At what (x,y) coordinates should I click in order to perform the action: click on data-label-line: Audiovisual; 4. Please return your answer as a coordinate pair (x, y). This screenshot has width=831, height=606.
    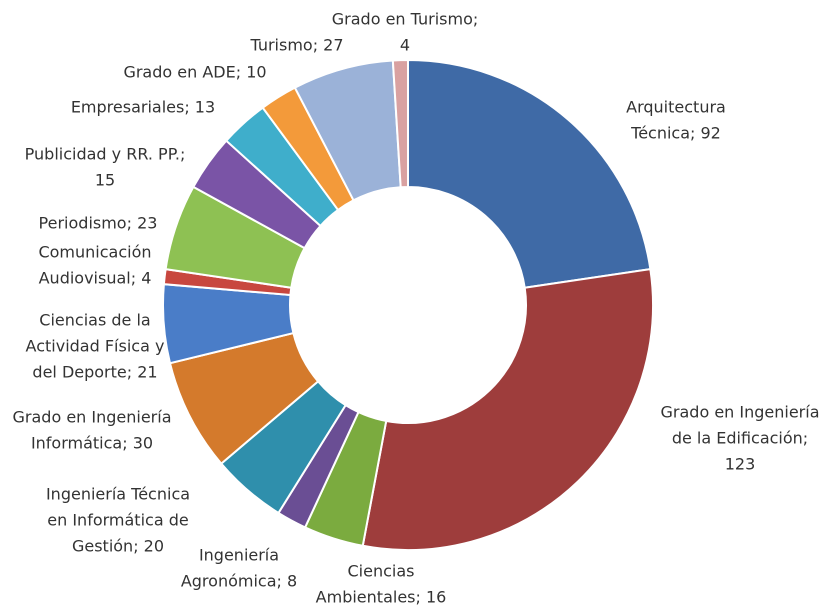
    Looking at the image, I should click on (95, 278).